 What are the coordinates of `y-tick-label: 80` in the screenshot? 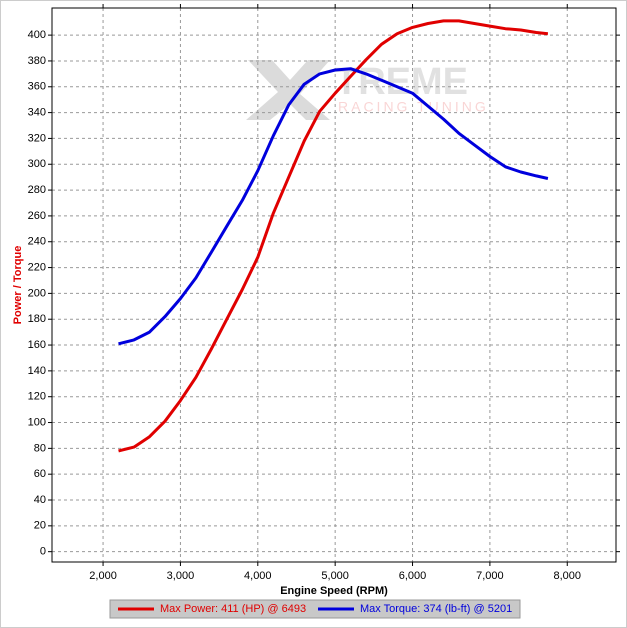 It's located at (40, 448).